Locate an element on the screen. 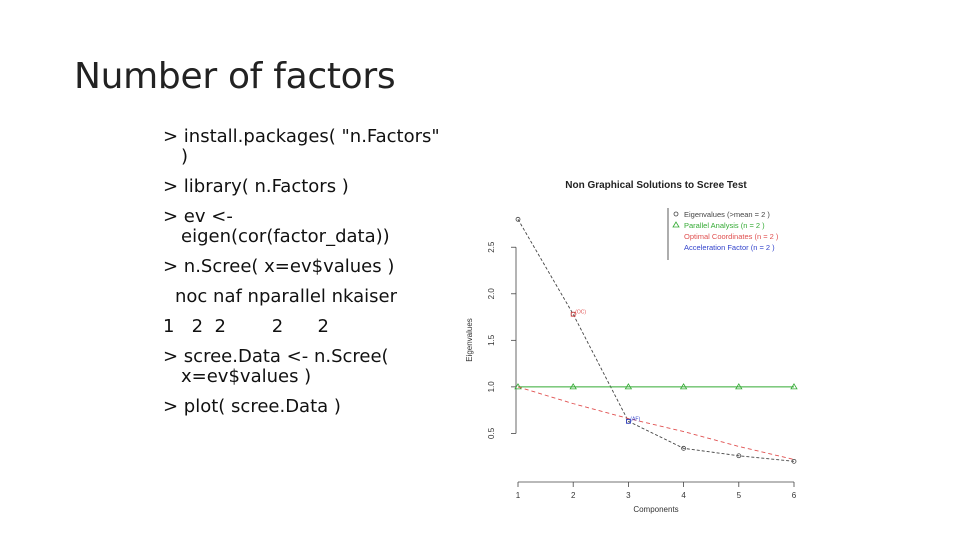 The height and width of the screenshot is (540, 960). x-tick-label: 3 is located at coordinates (628, 495).